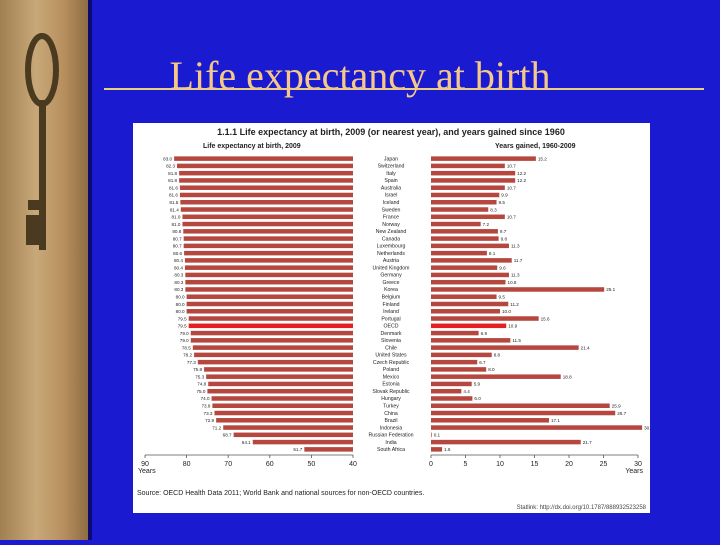  I want to click on left-value-label: 71.2, so click(216, 427).